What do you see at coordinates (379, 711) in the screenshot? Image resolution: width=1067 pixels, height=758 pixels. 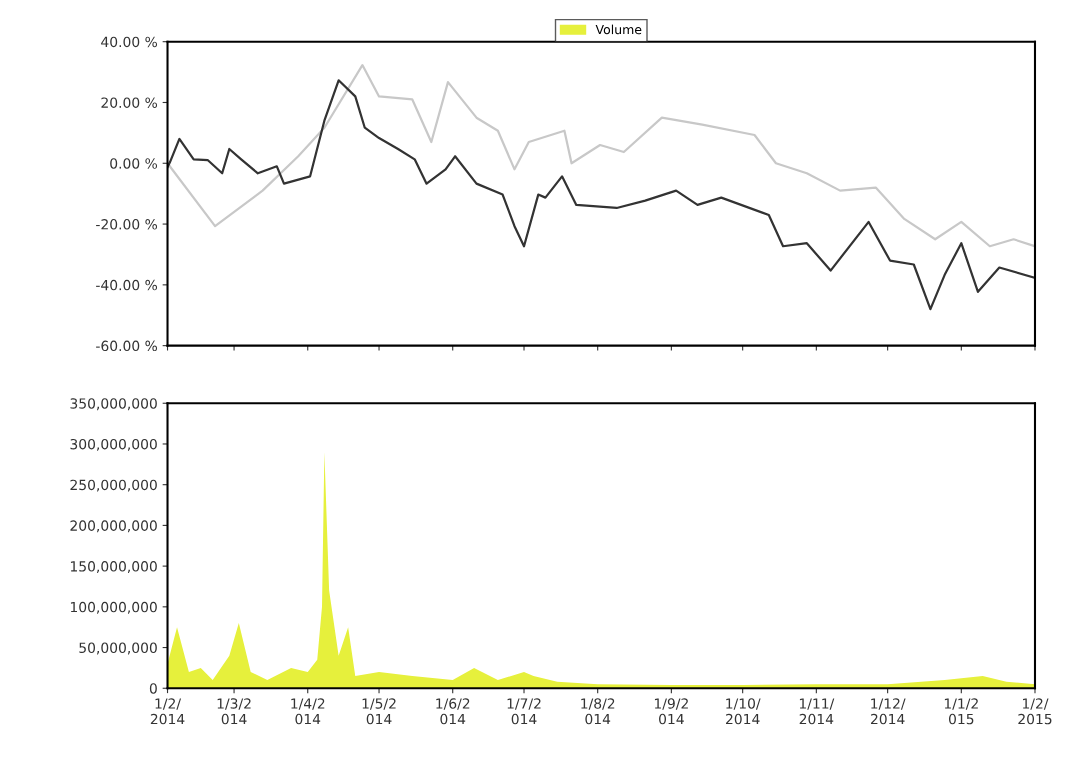 I see `x-tick-label: 1/5/2 014` at bounding box center [379, 711].